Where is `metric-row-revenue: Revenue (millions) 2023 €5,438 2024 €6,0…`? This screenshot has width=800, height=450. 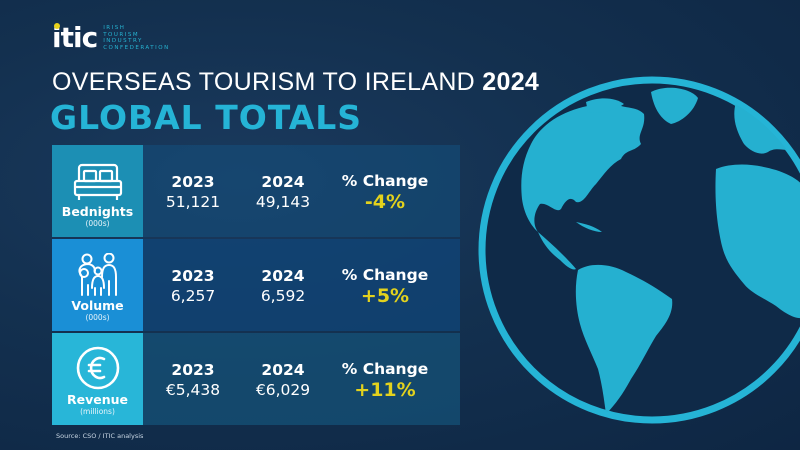
metric-row-revenue: Revenue (millions) 2023 €5,438 2024 €6,0… is located at coordinates (256, 379).